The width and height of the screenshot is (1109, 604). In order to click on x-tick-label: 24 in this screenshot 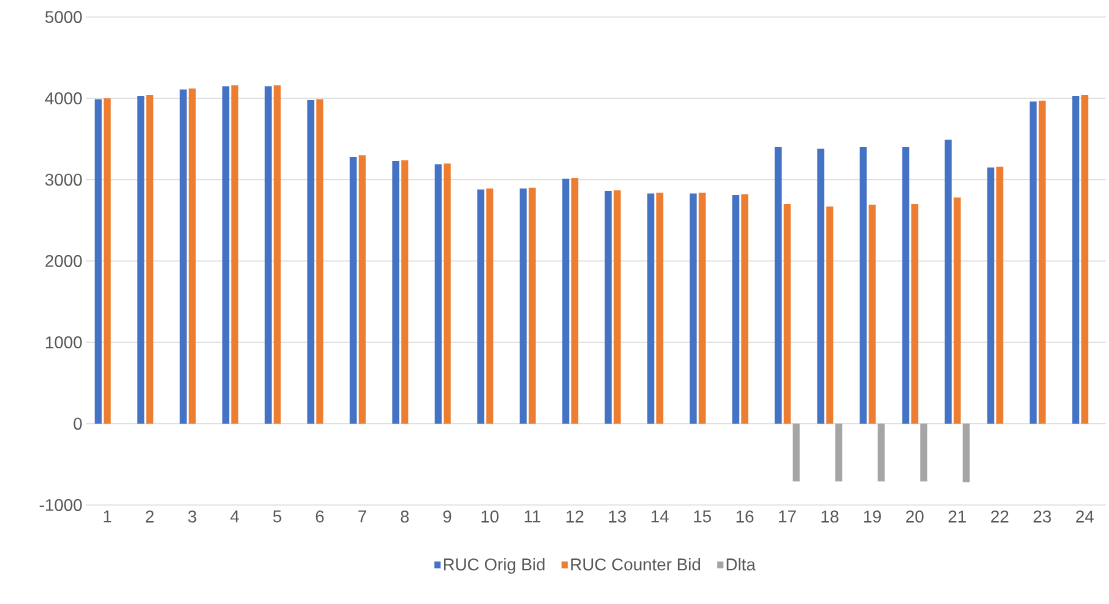, I will do `click(1085, 516)`.